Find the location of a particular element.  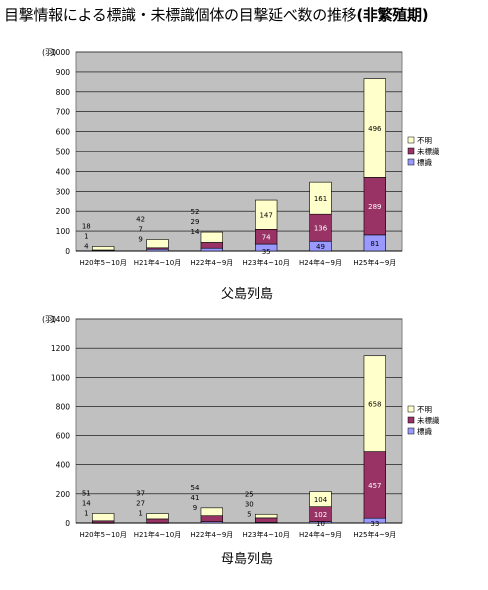

y-tick-label: 900 is located at coordinates (63, 72).